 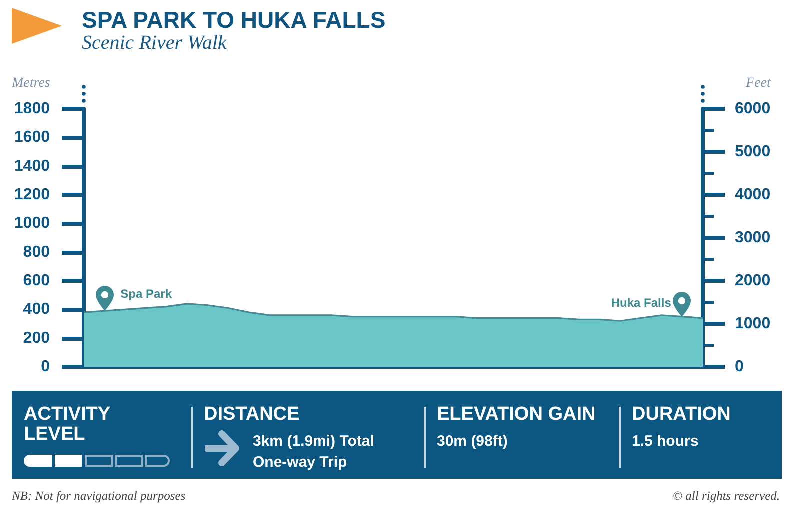 What do you see at coordinates (753, 109) in the screenshot?
I see `y2-tick-label: 6000` at bounding box center [753, 109].